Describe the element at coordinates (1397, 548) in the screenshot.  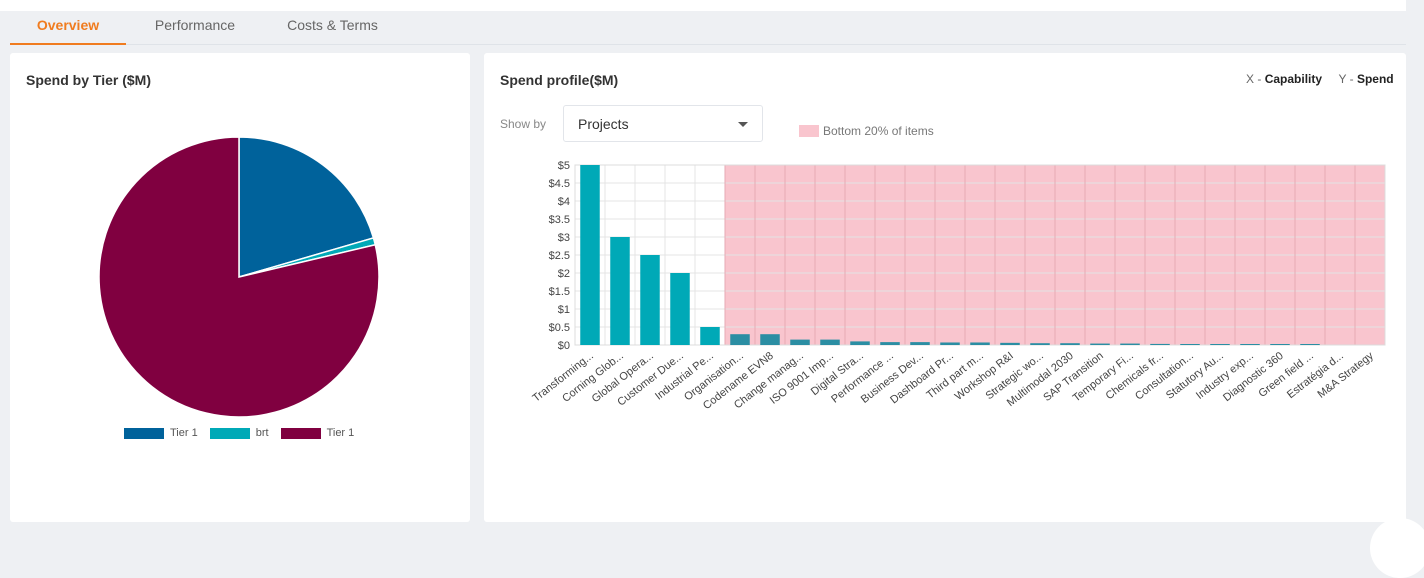
I see `floating-button` at that location.